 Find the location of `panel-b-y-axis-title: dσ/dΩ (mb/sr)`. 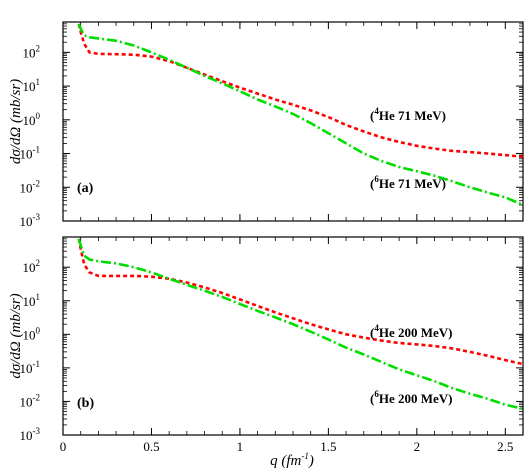

panel-b-y-axis-title: dσ/dΩ (mb/sr) is located at coordinates (16, 335).